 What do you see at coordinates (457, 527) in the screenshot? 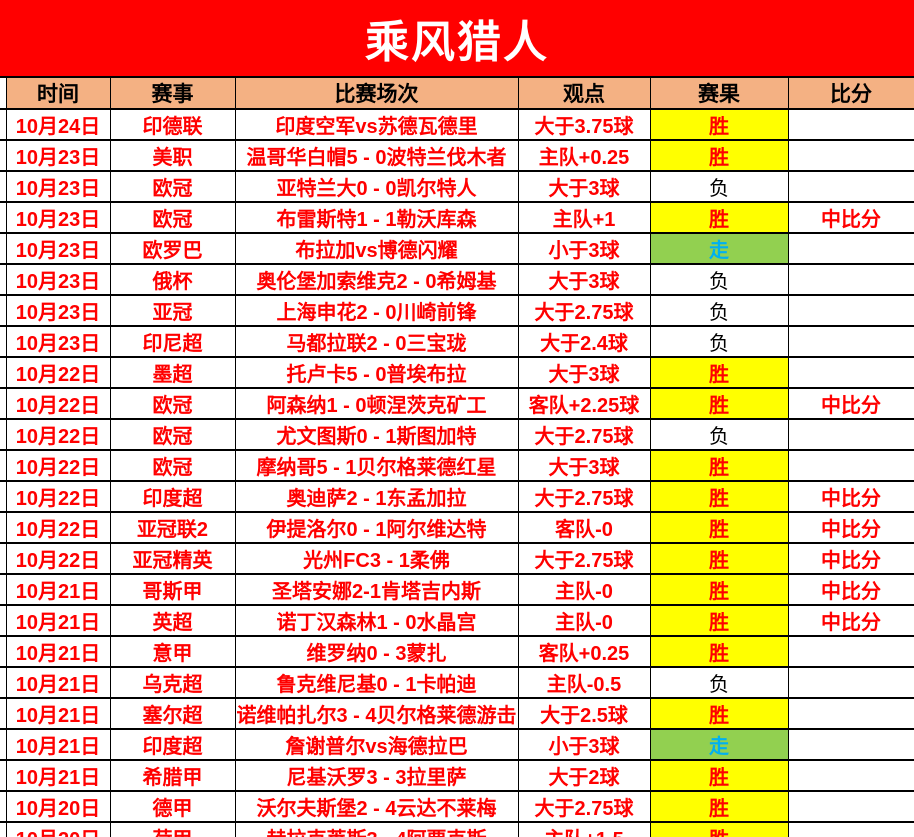
I see `table-row: 10月22日 亚冠联2 伊提洛尔0 - 1阿尔维达特 客队-0 胜中比分` at bounding box center [457, 527].